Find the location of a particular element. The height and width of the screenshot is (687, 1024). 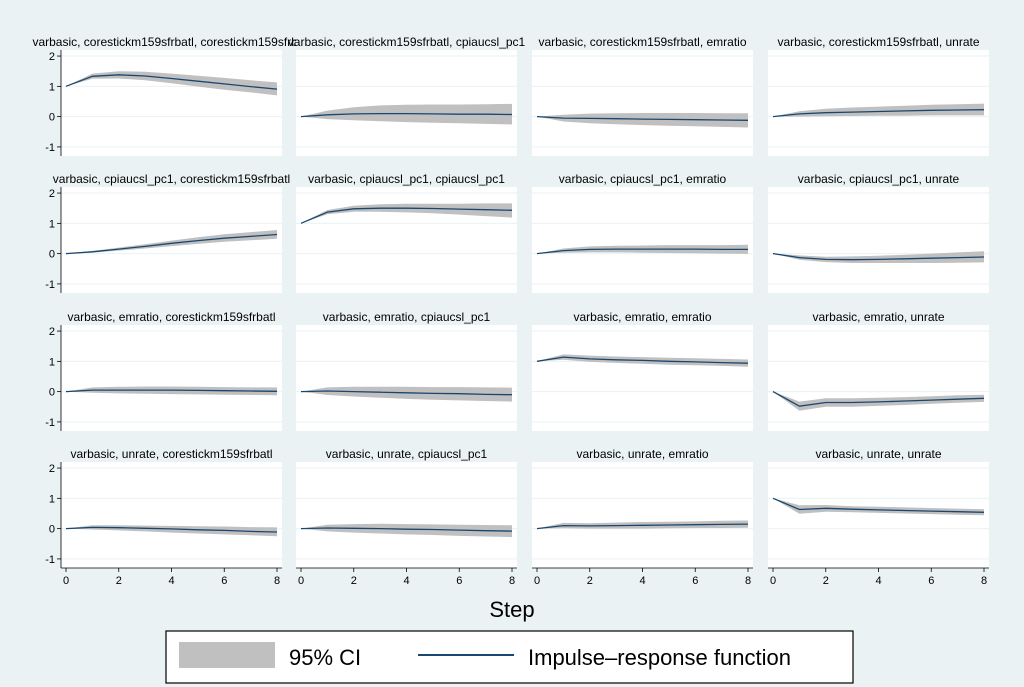

panel-title: varbasic, unrate, emratio is located at coordinates (642, 454).